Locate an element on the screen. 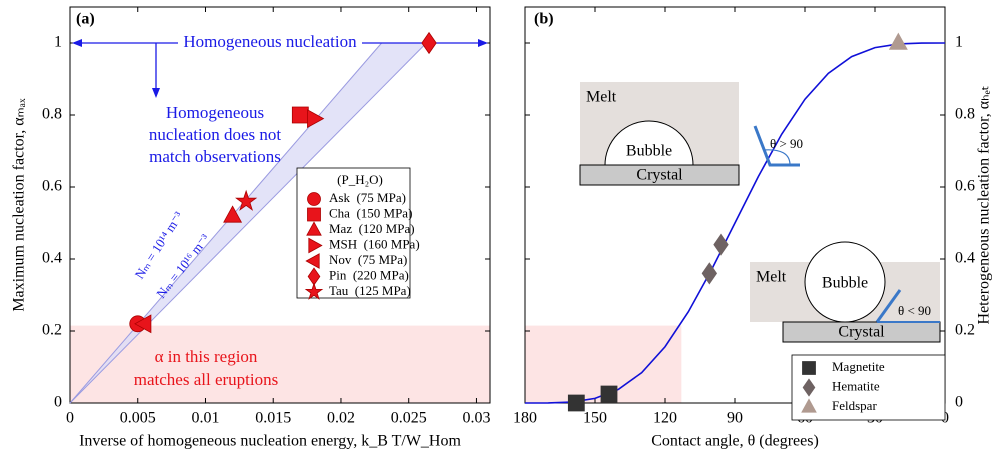 This screenshot has width=1003, height=465. x-tick-label: 0 is located at coordinates (70, 418).